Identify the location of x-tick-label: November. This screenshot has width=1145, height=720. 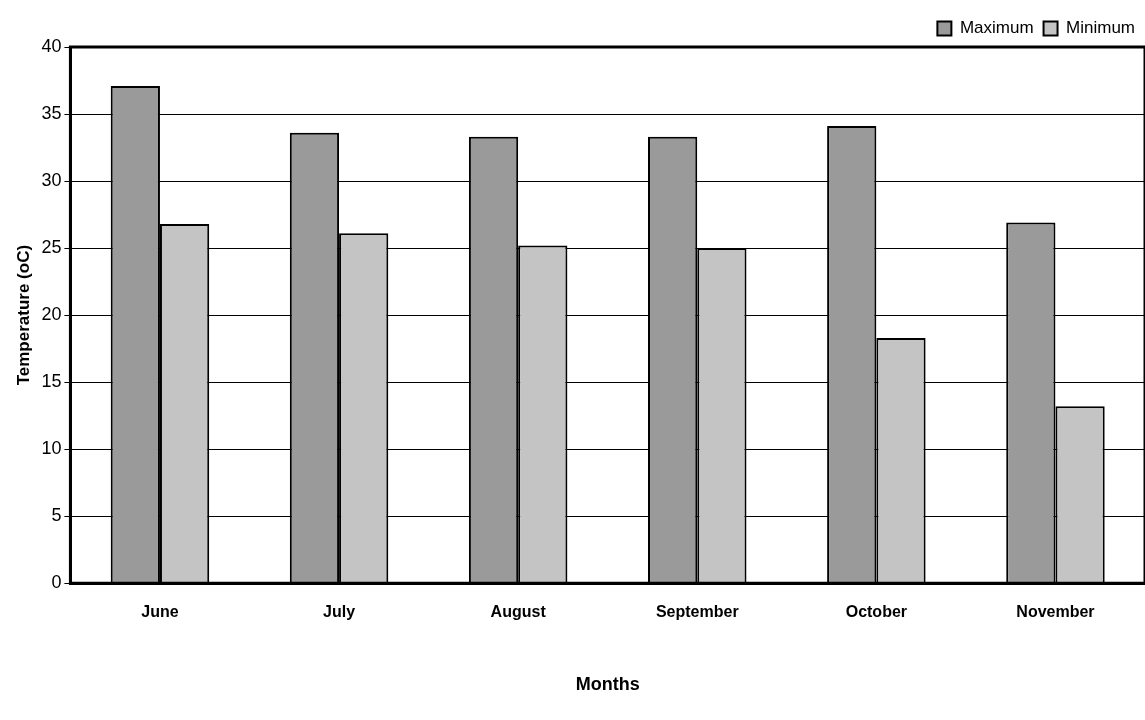
(1055, 612).